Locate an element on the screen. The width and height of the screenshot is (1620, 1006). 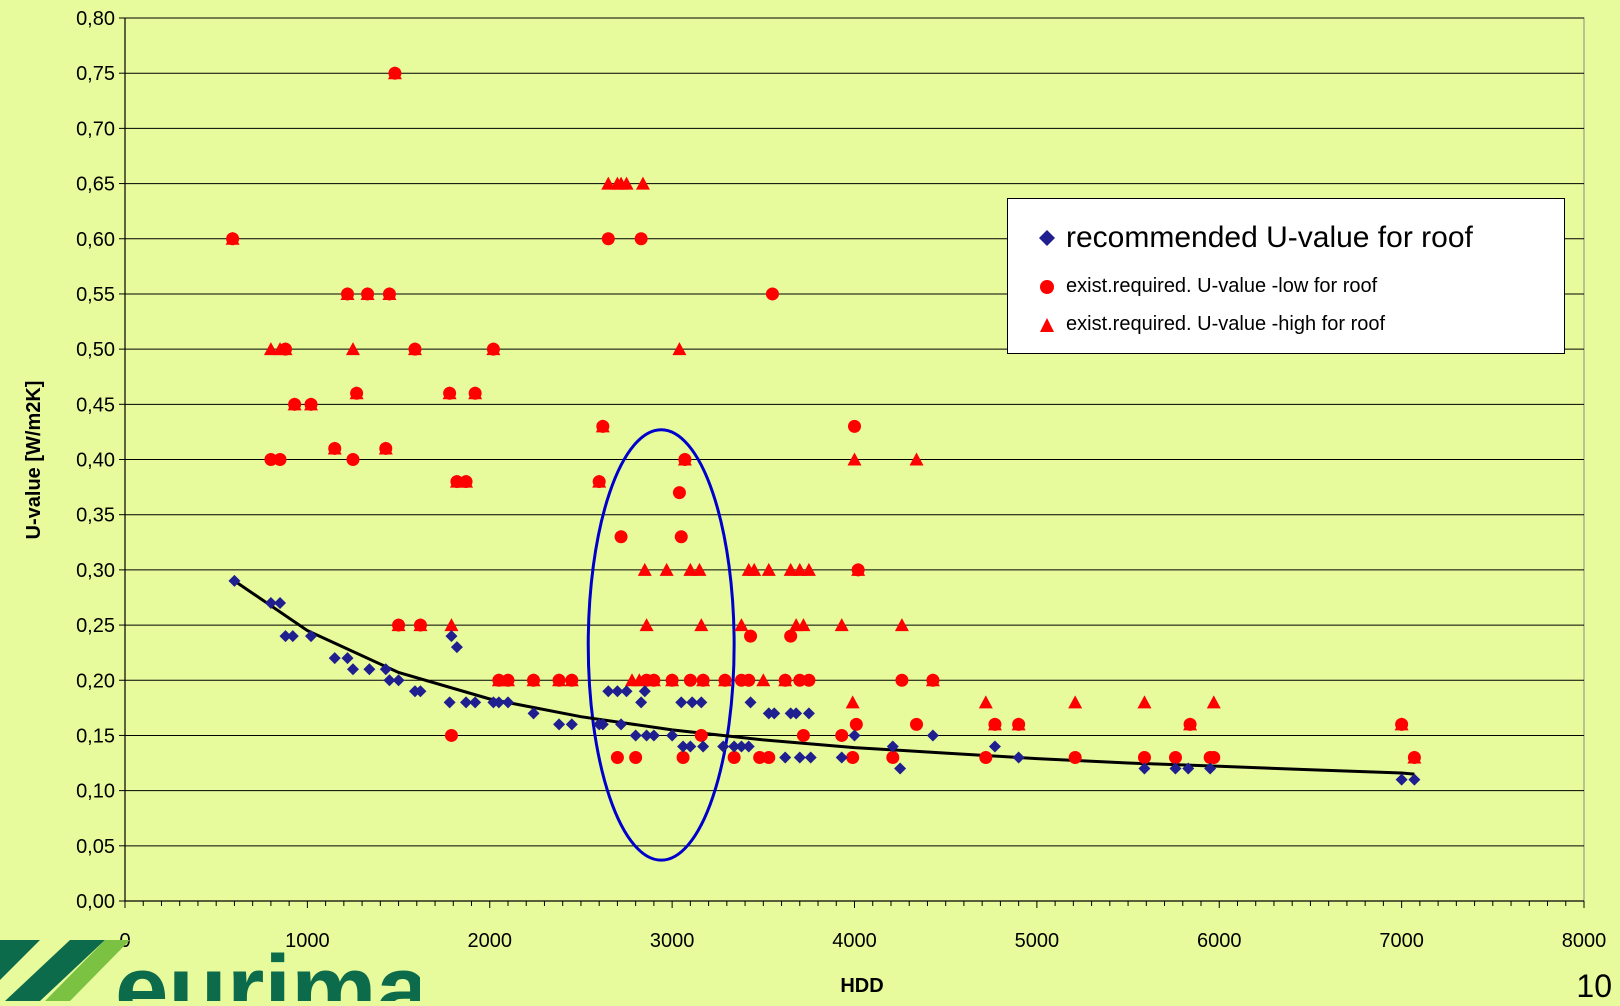
y-tick-label: 0,55 is located at coordinates (95, 295).